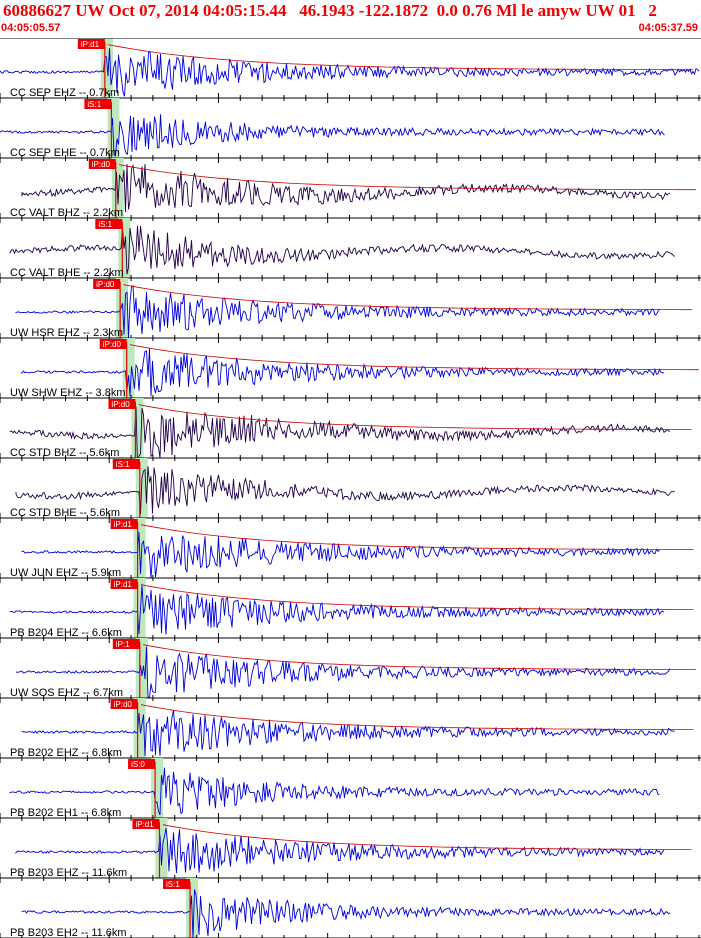  What do you see at coordinates (64, 453) in the screenshot?
I see `trace-label: CC STD BHZ -- 5.6km` at bounding box center [64, 453].